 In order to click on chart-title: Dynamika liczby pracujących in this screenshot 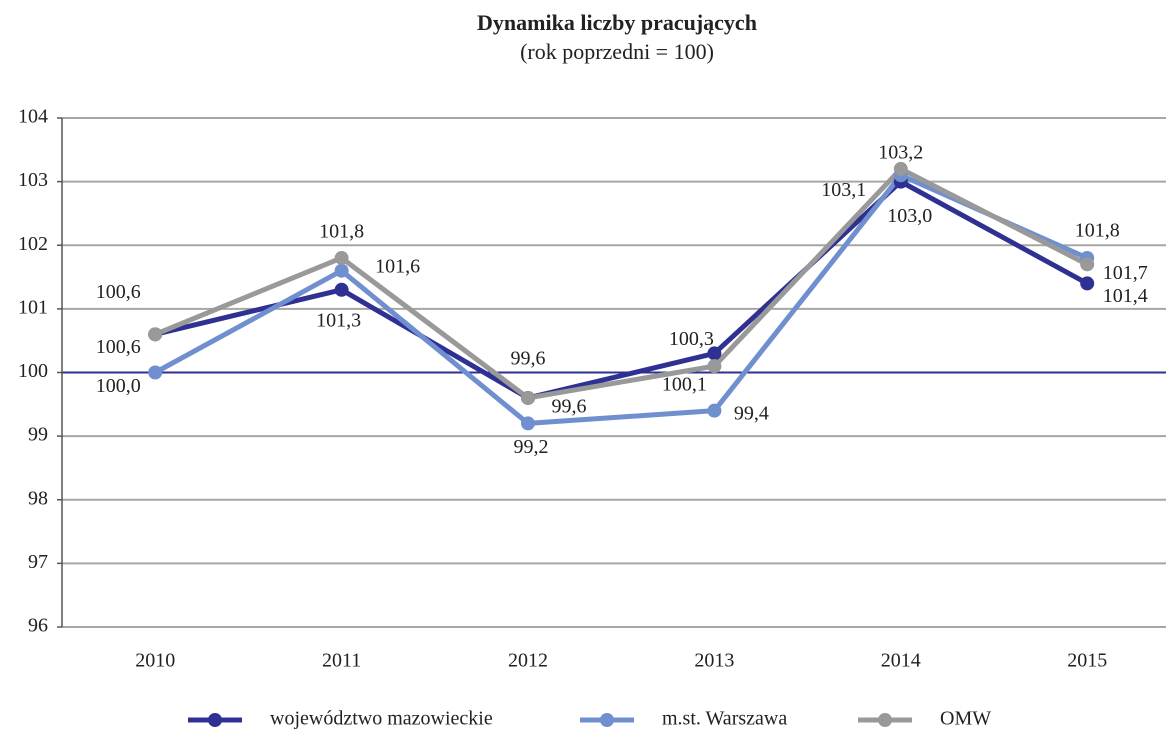, I will do `click(617, 22)`.